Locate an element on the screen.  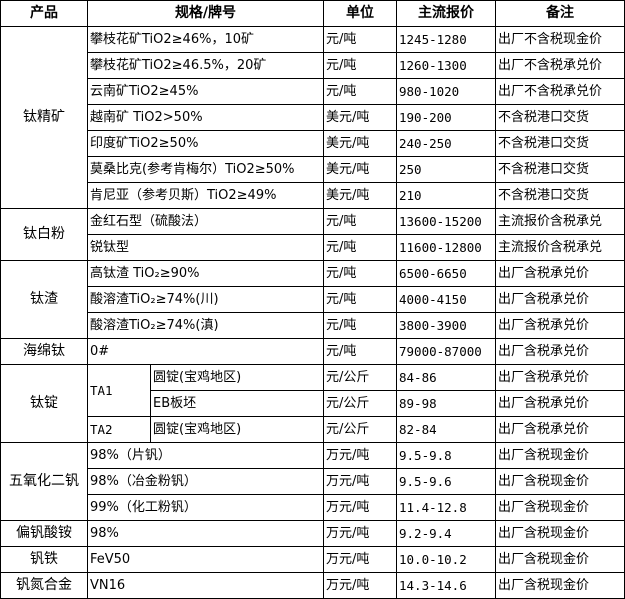
spec-cell: 高钛渣 TiO₂≥90% is located at coordinates (205, 273).